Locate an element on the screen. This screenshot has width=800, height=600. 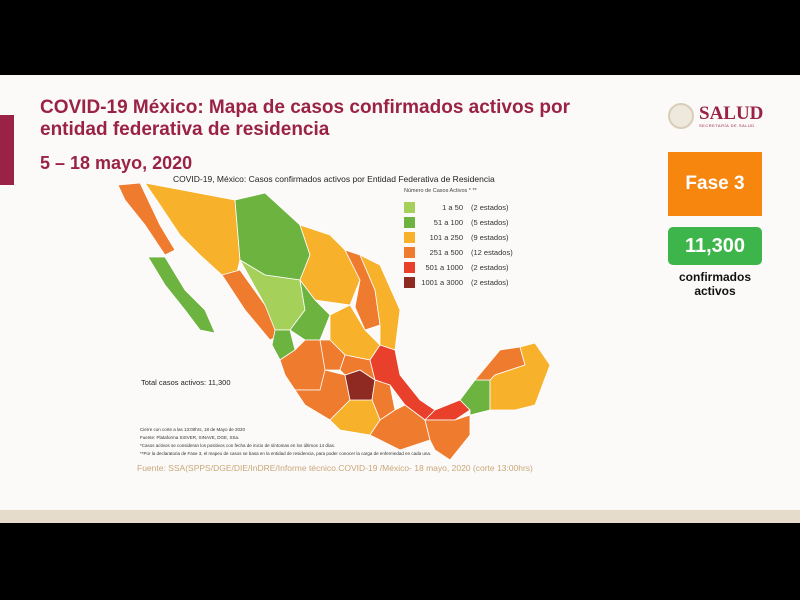
legend-item: 501 a 1000 (2 estados) is located at coordinates (458, 267).